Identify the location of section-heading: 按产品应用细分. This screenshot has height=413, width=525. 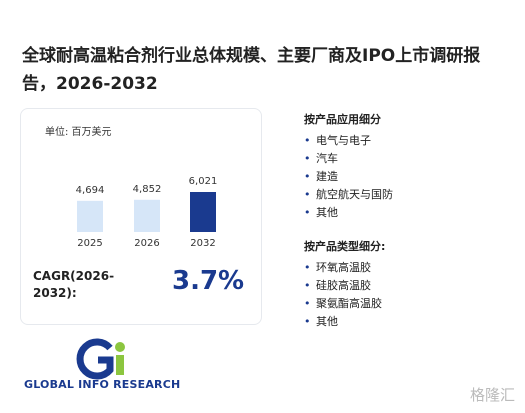
(342, 119).